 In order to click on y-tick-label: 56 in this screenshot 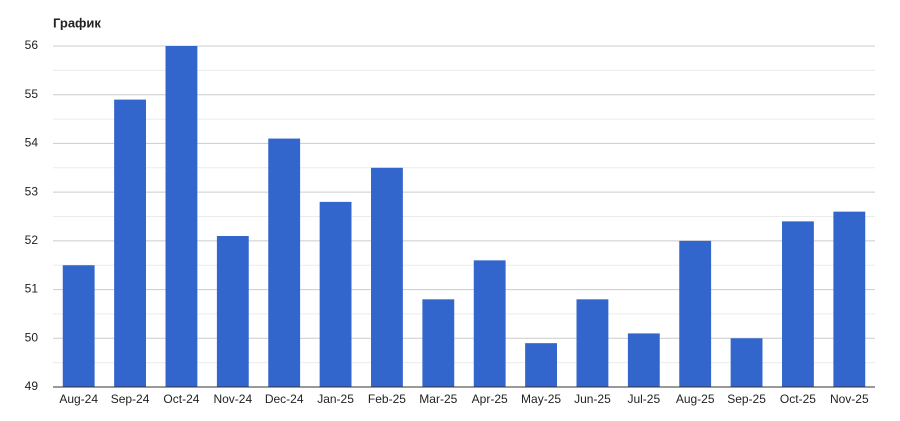, I will do `click(32, 45)`.